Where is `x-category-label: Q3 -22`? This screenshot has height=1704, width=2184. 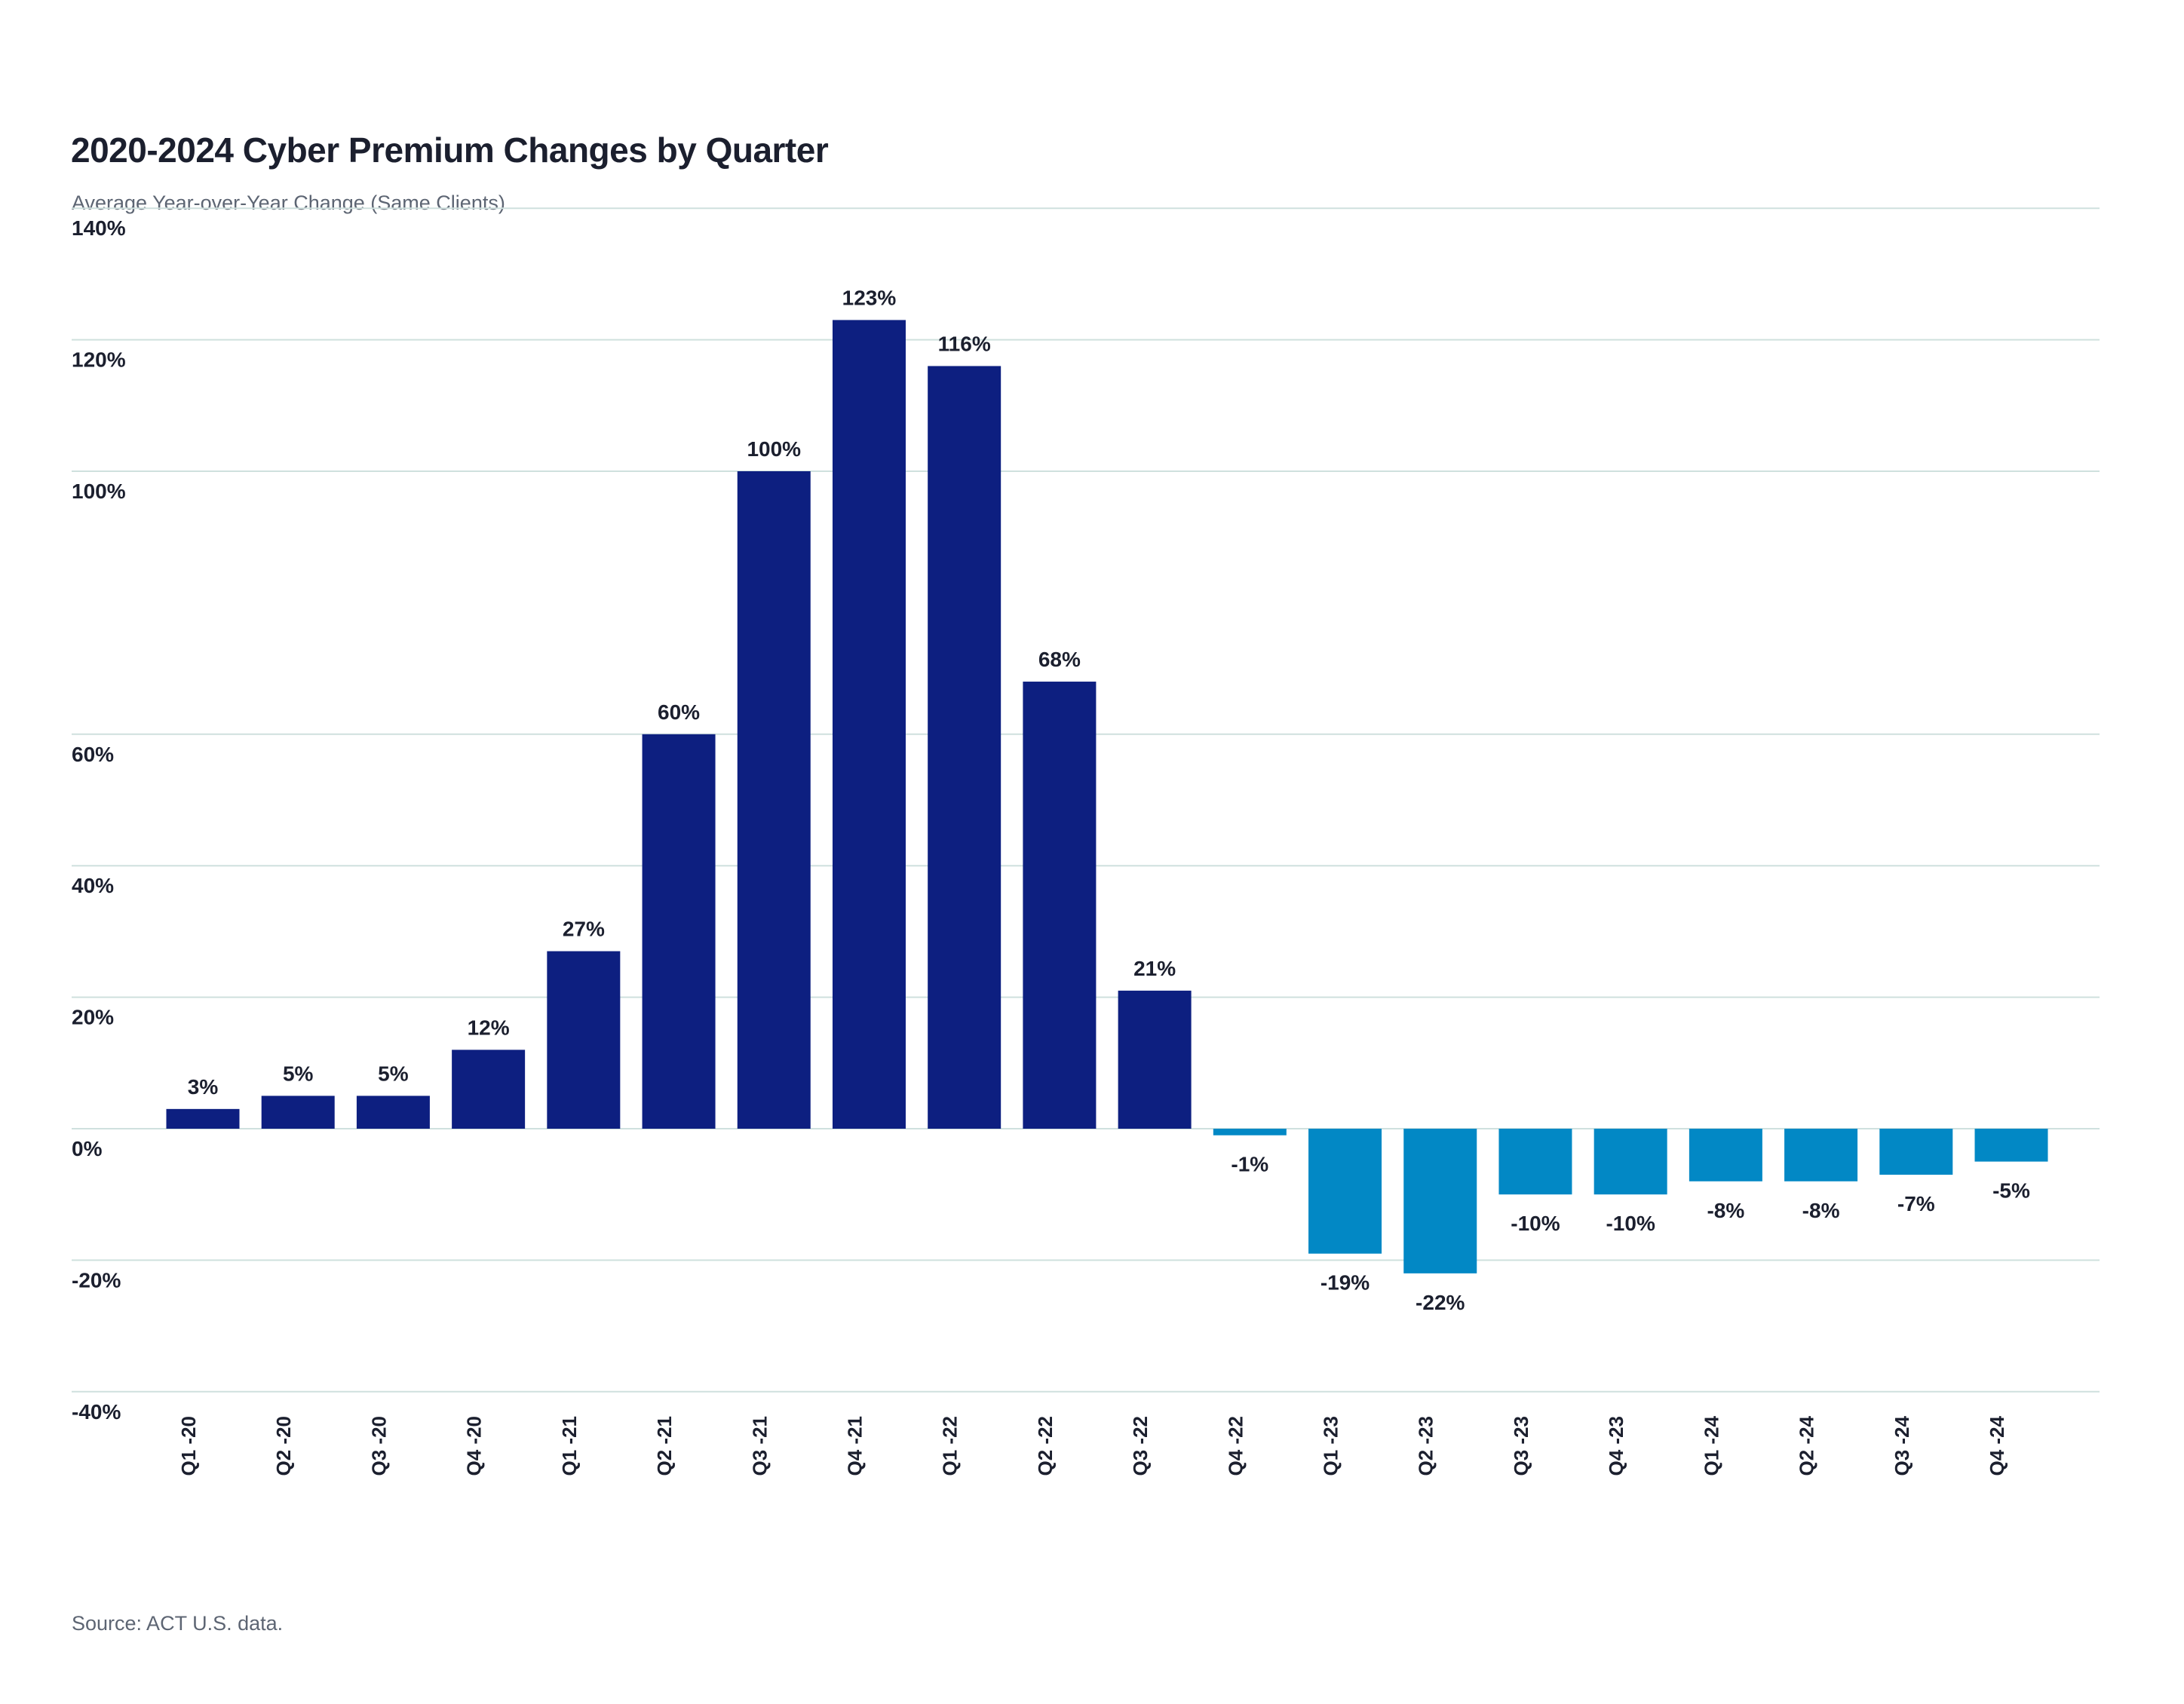 x-category-label: Q3 -22 is located at coordinates (1140, 1446).